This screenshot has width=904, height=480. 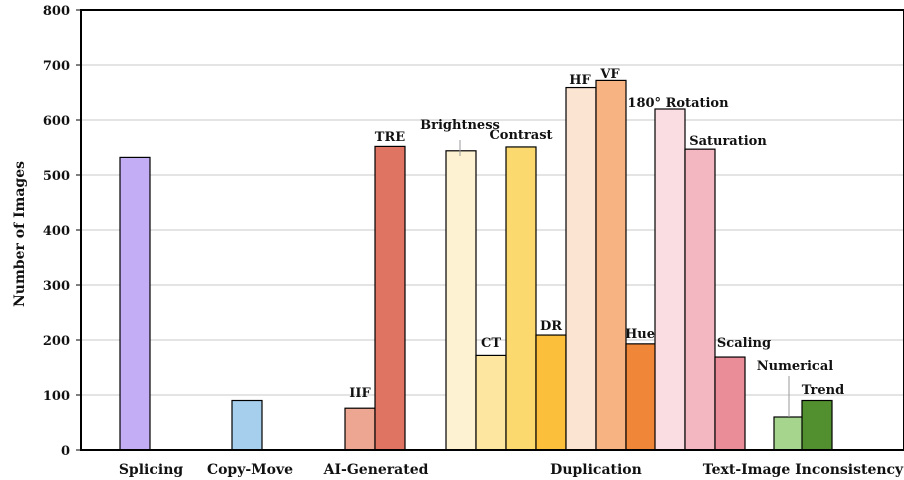 What do you see at coordinates (250, 470) in the screenshot?
I see `x-category-label: Copy-Move` at bounding box center [250, 470].